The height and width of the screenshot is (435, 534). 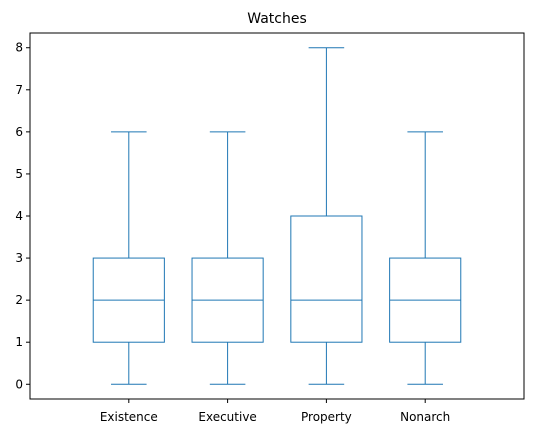 What do you see at coordinates (129, 417) in the screenshot?
I see `x-tick-label: Existence` at bounding box center [129, 417].